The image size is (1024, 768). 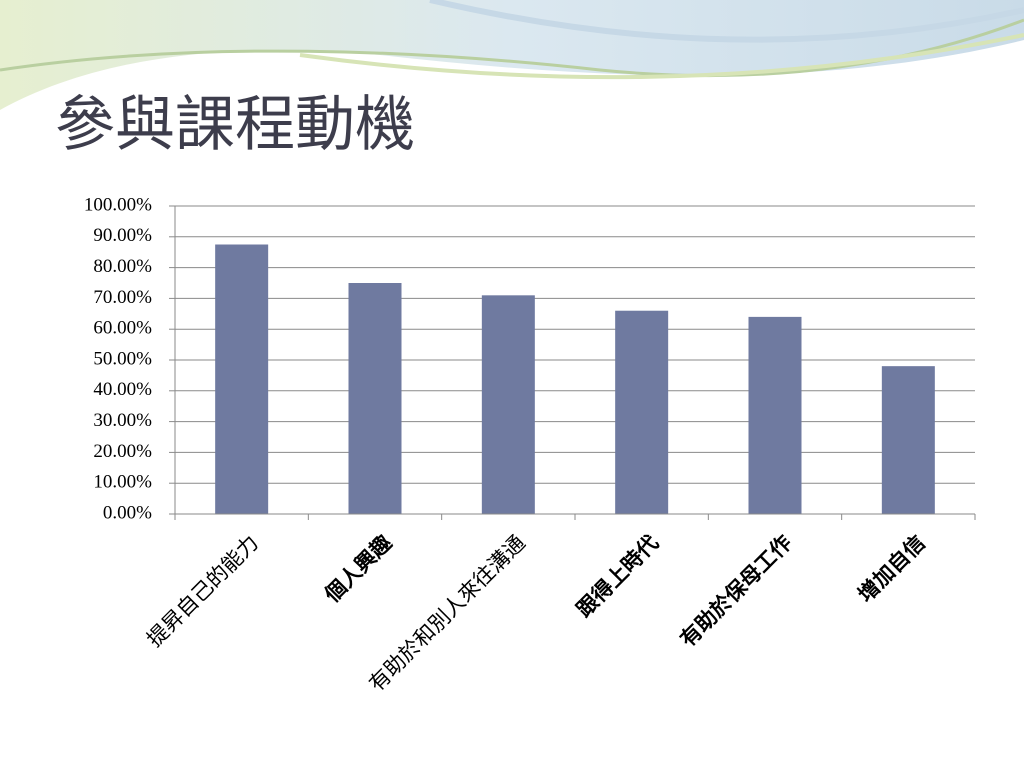 What do you see at coordinates (122, 235) in the screenshot?
I see `y-tick-label: 90.00%` at bounding box center [122, 235].